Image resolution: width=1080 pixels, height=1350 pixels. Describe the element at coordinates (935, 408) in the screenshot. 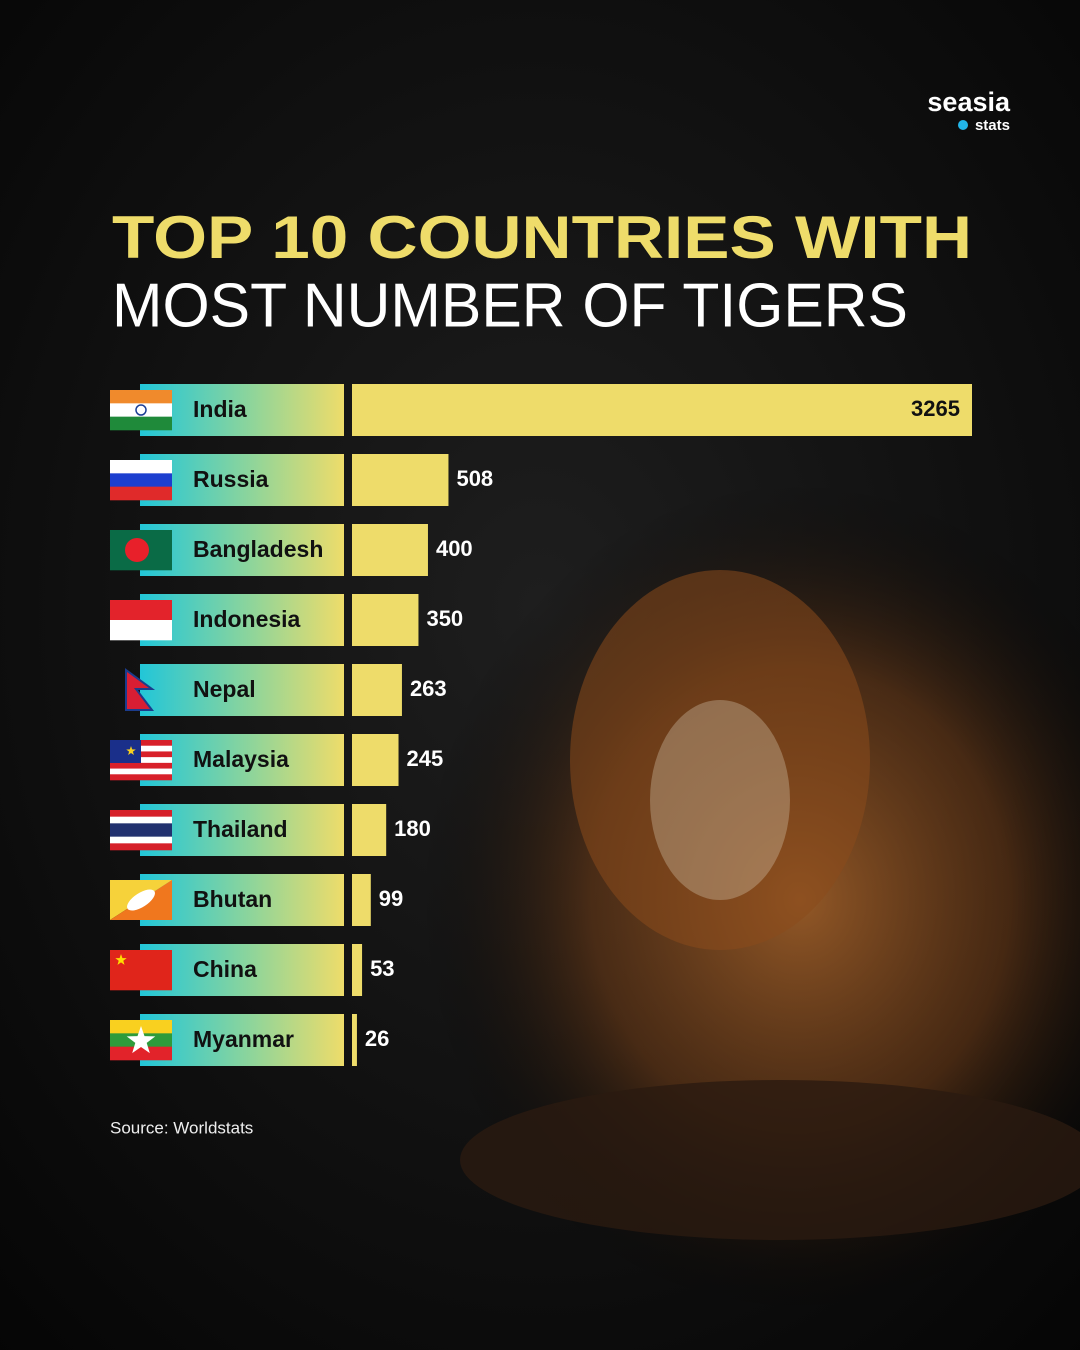

I see `value-label: 3265` at that location.